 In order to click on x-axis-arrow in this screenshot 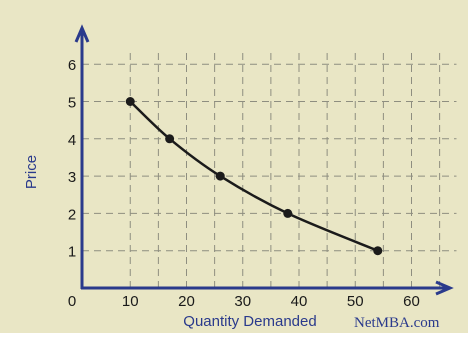, I will do `click(444, 288)`.